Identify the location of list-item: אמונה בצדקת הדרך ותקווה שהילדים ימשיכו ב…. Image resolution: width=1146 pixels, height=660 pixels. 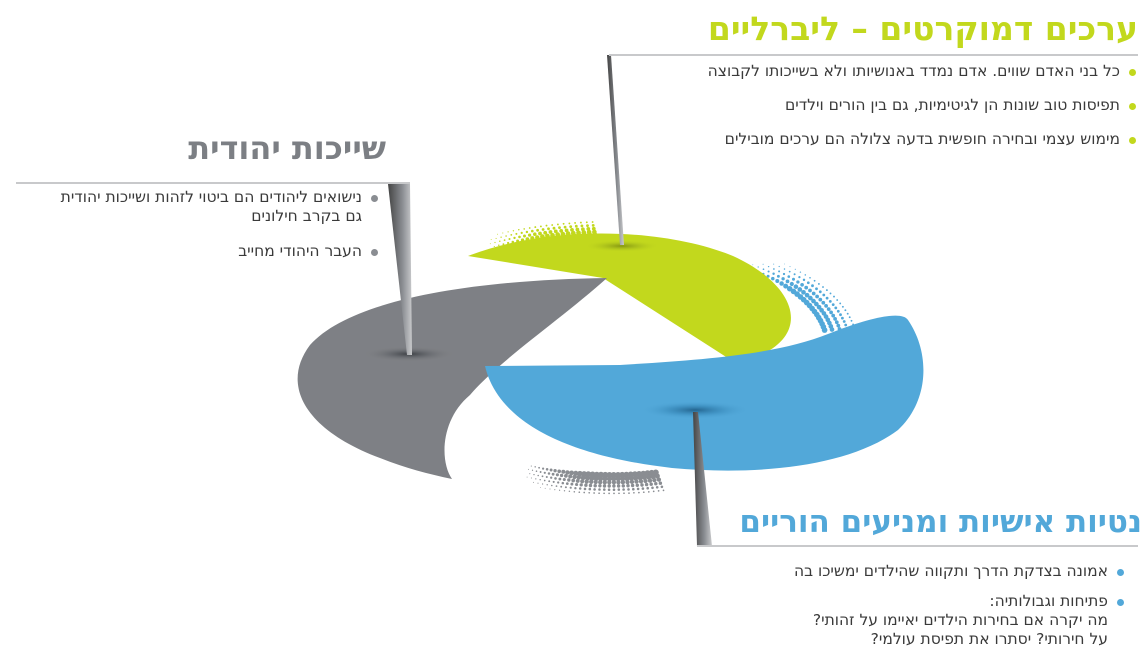
(960, 571).